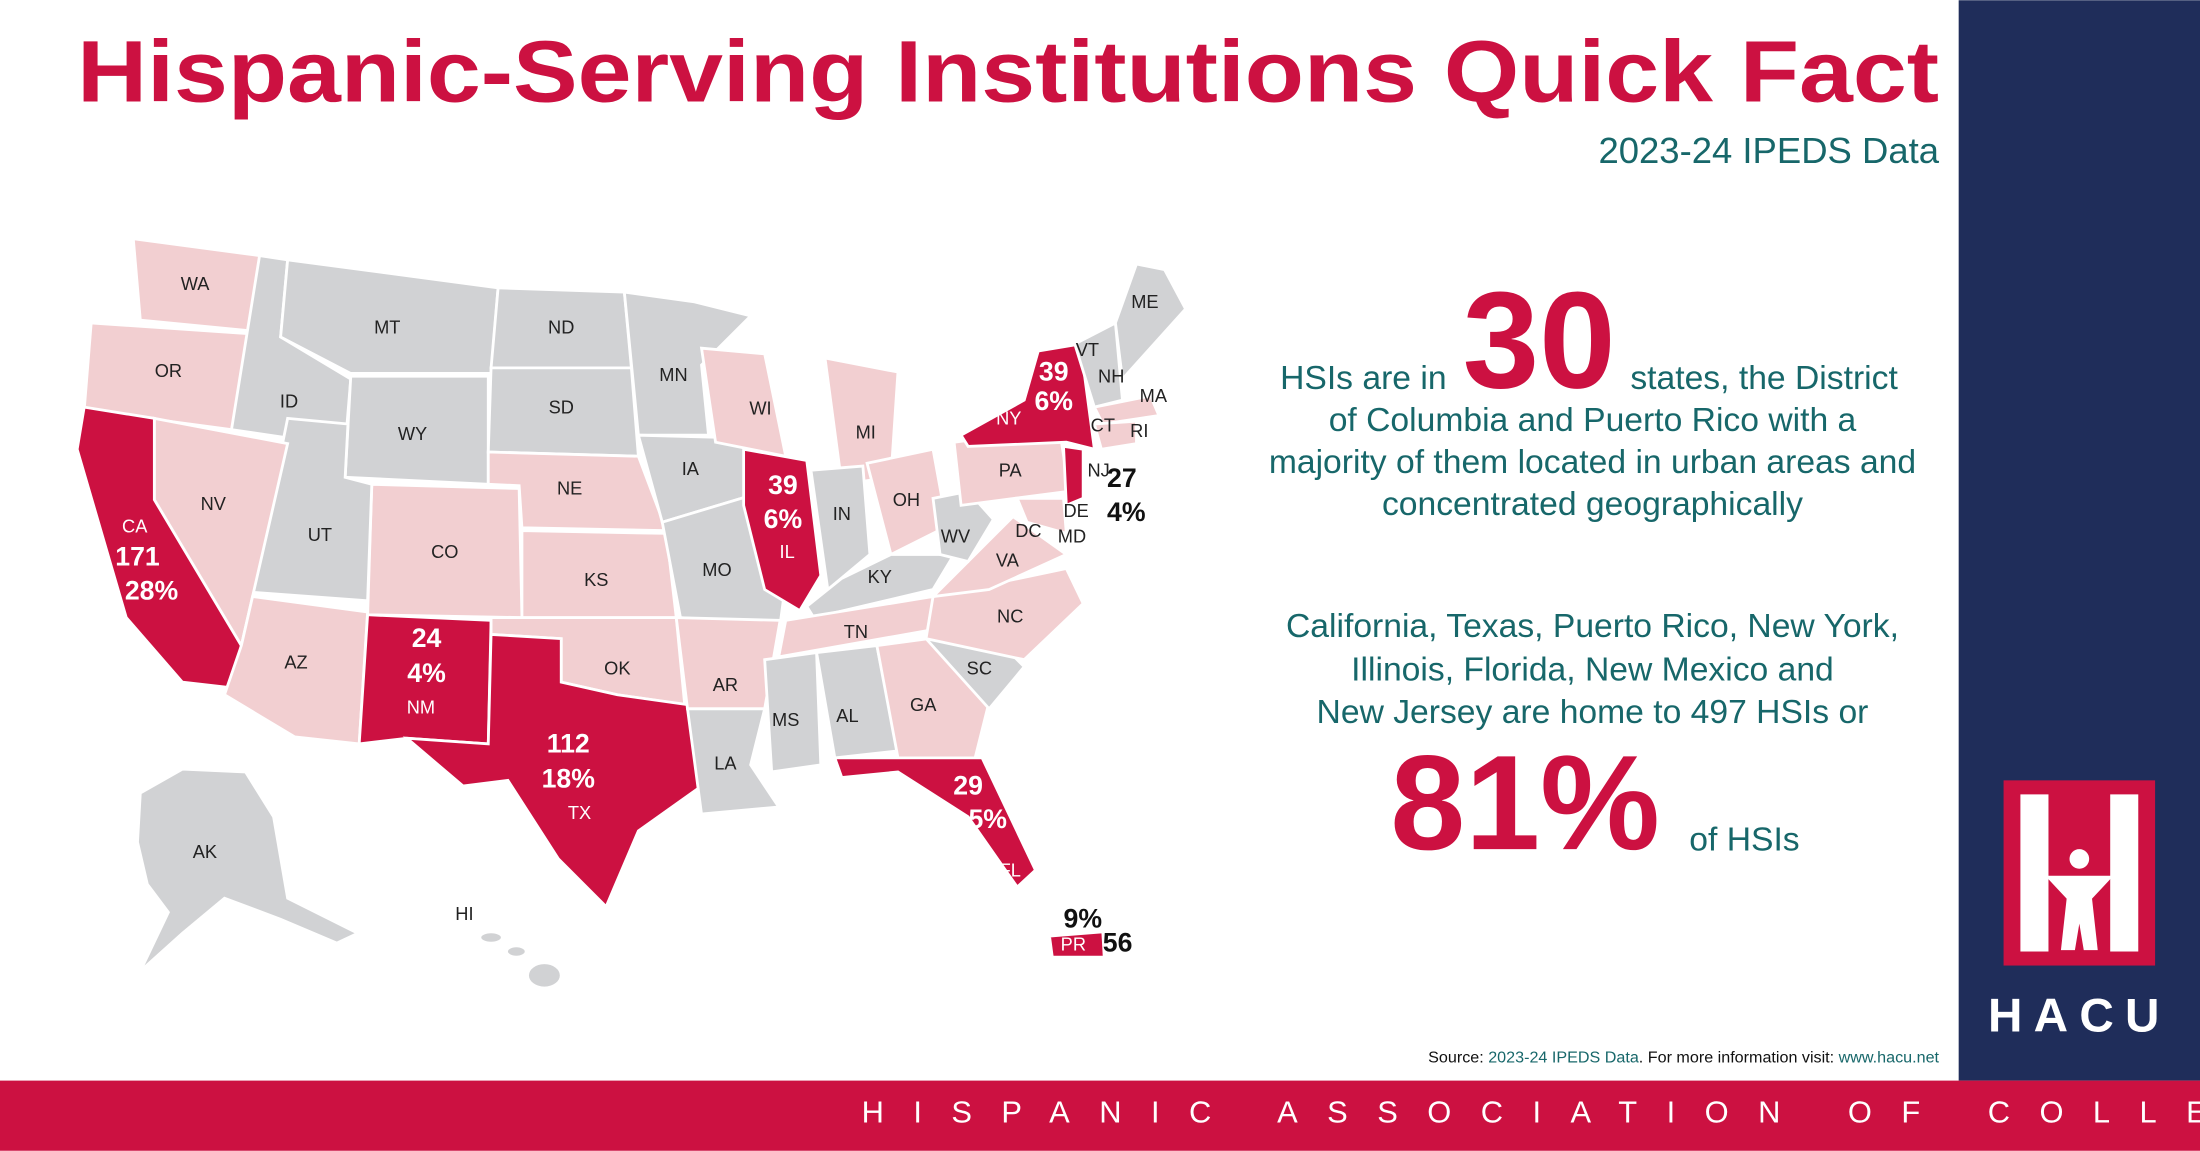 Image resolution: width=2200 pixels, height=1151 pixels. What do you see at coordinates (2079, 1015) in the screenshot?
I see `logo-text: HACU` at bounding box center [2079, 1015].